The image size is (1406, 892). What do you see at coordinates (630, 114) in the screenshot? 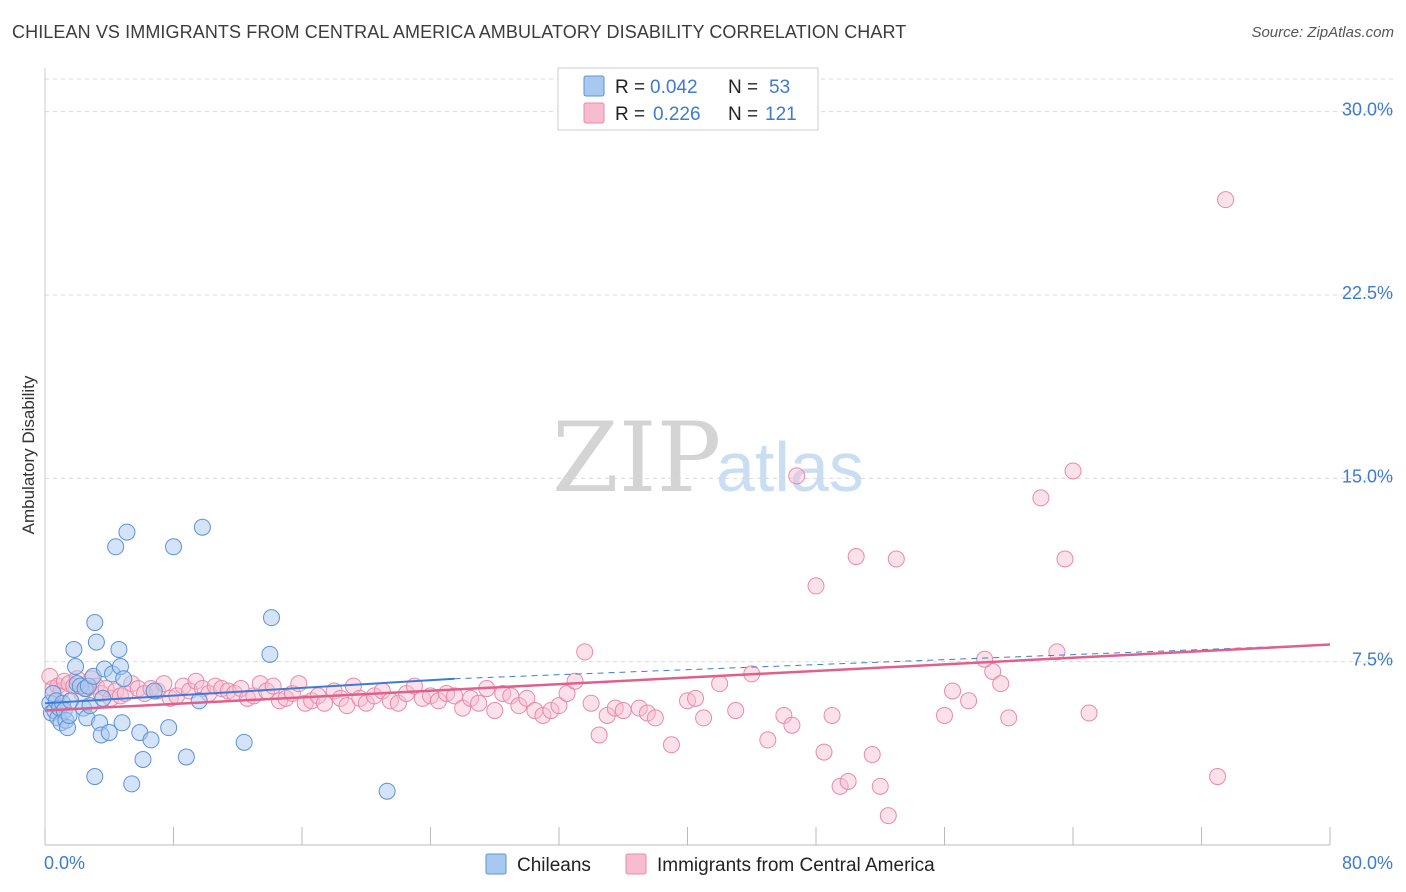
I see `legend-r-label-2: R =` at bounding box center [630, 114].